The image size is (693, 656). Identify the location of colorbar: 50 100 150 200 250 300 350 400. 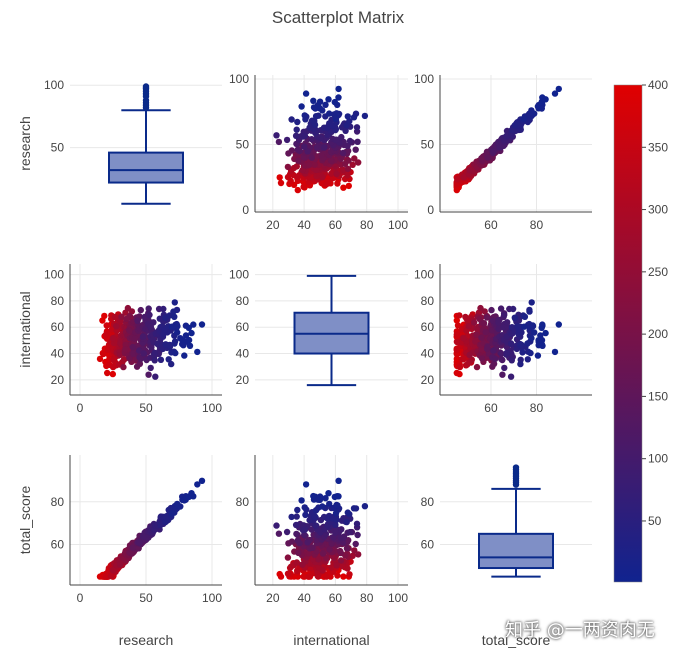
(640, 330).